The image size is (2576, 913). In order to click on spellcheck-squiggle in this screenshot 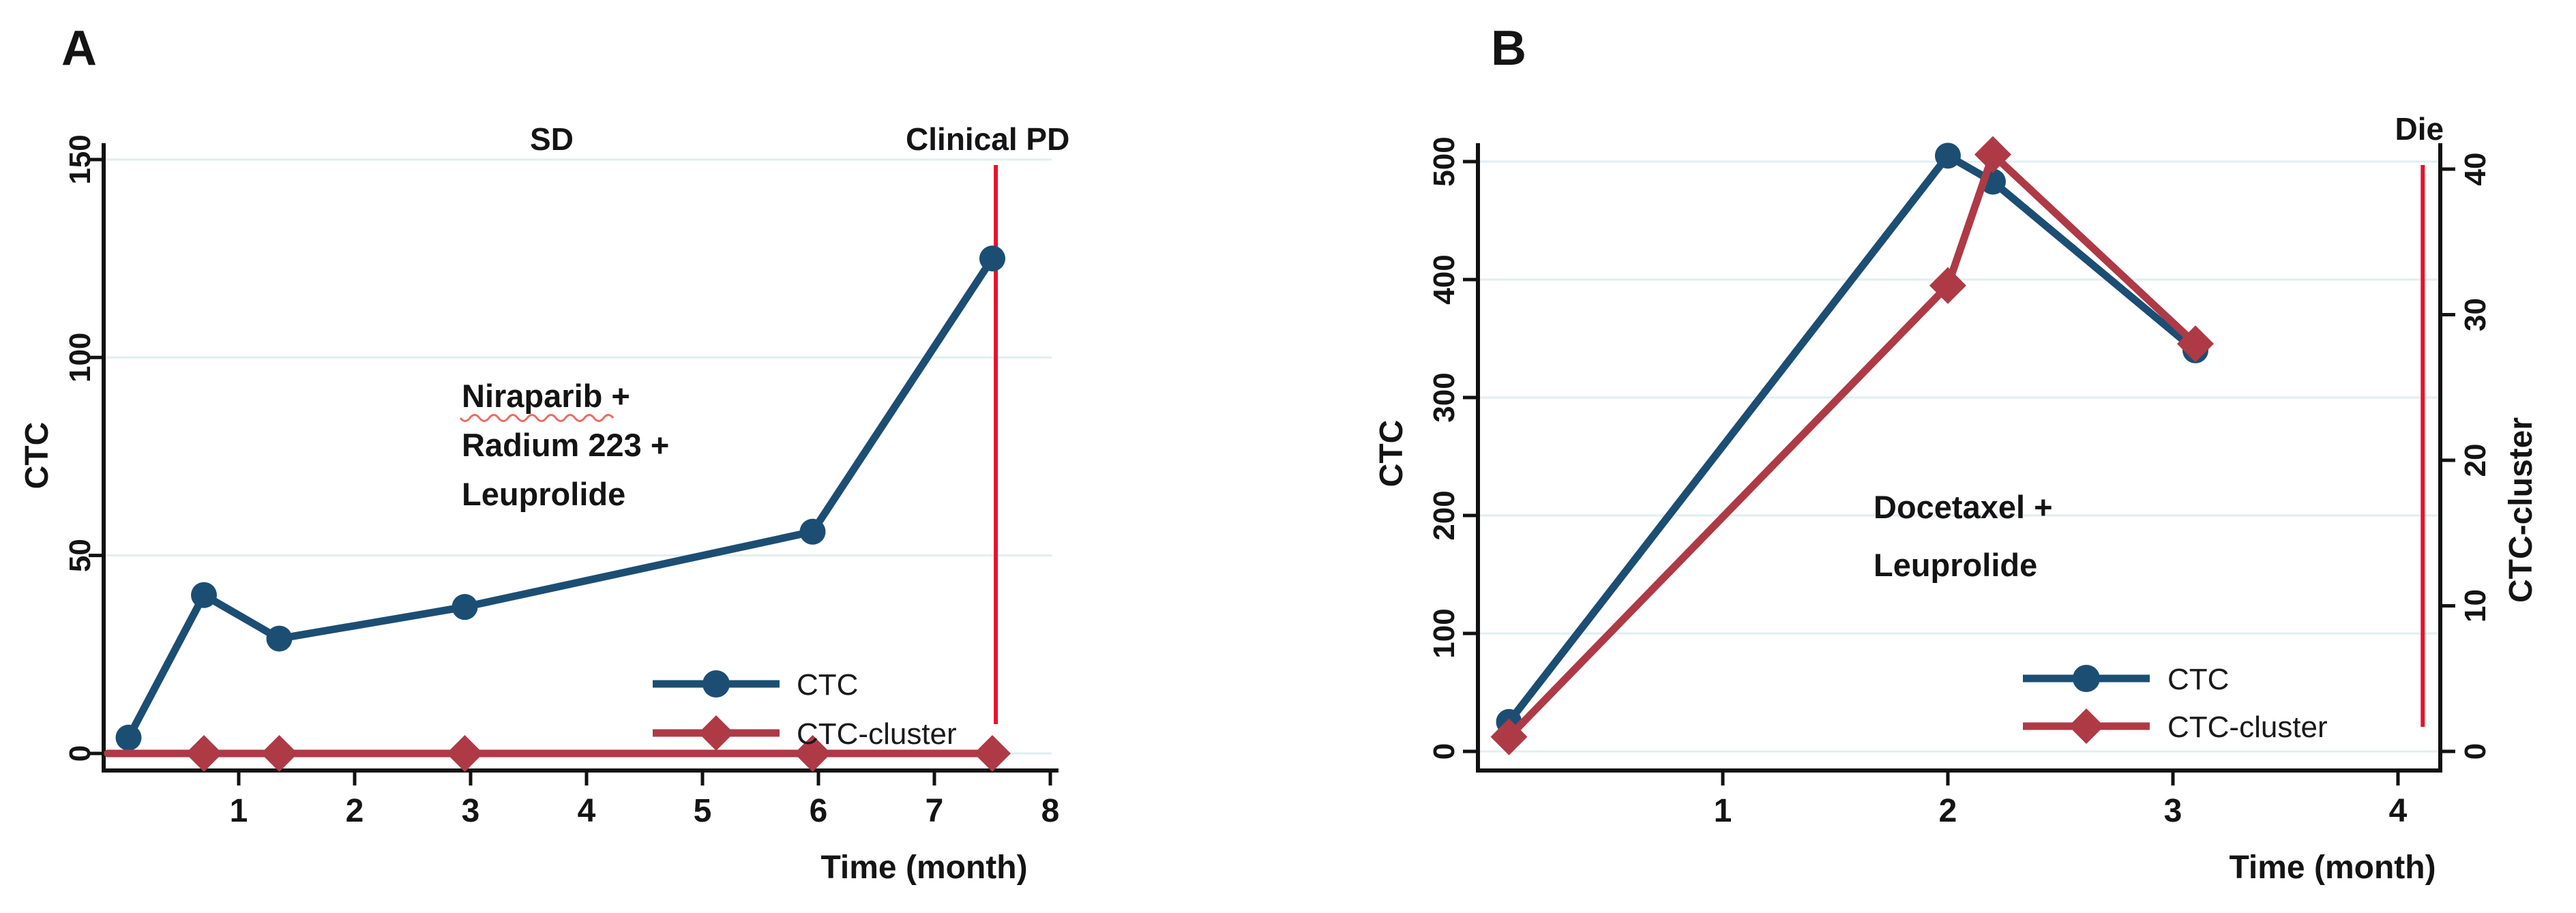, I will do `click(537, 418)`.